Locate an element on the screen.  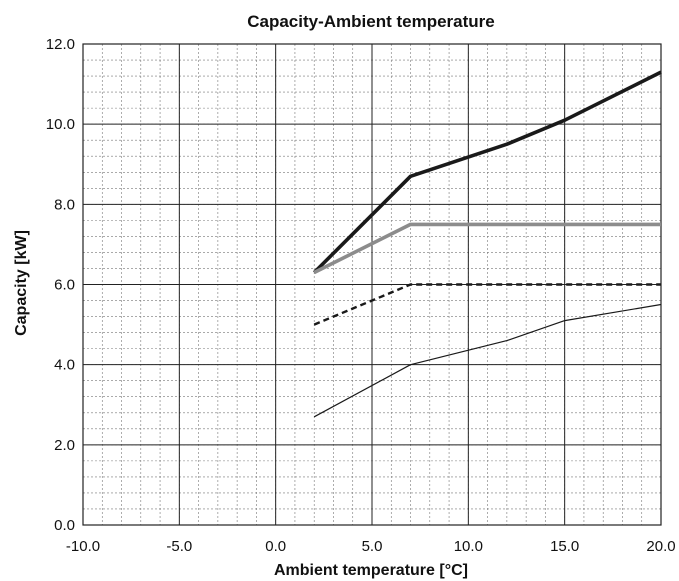
x-tick-label: 15.0 is located at coordinates (564, 546).